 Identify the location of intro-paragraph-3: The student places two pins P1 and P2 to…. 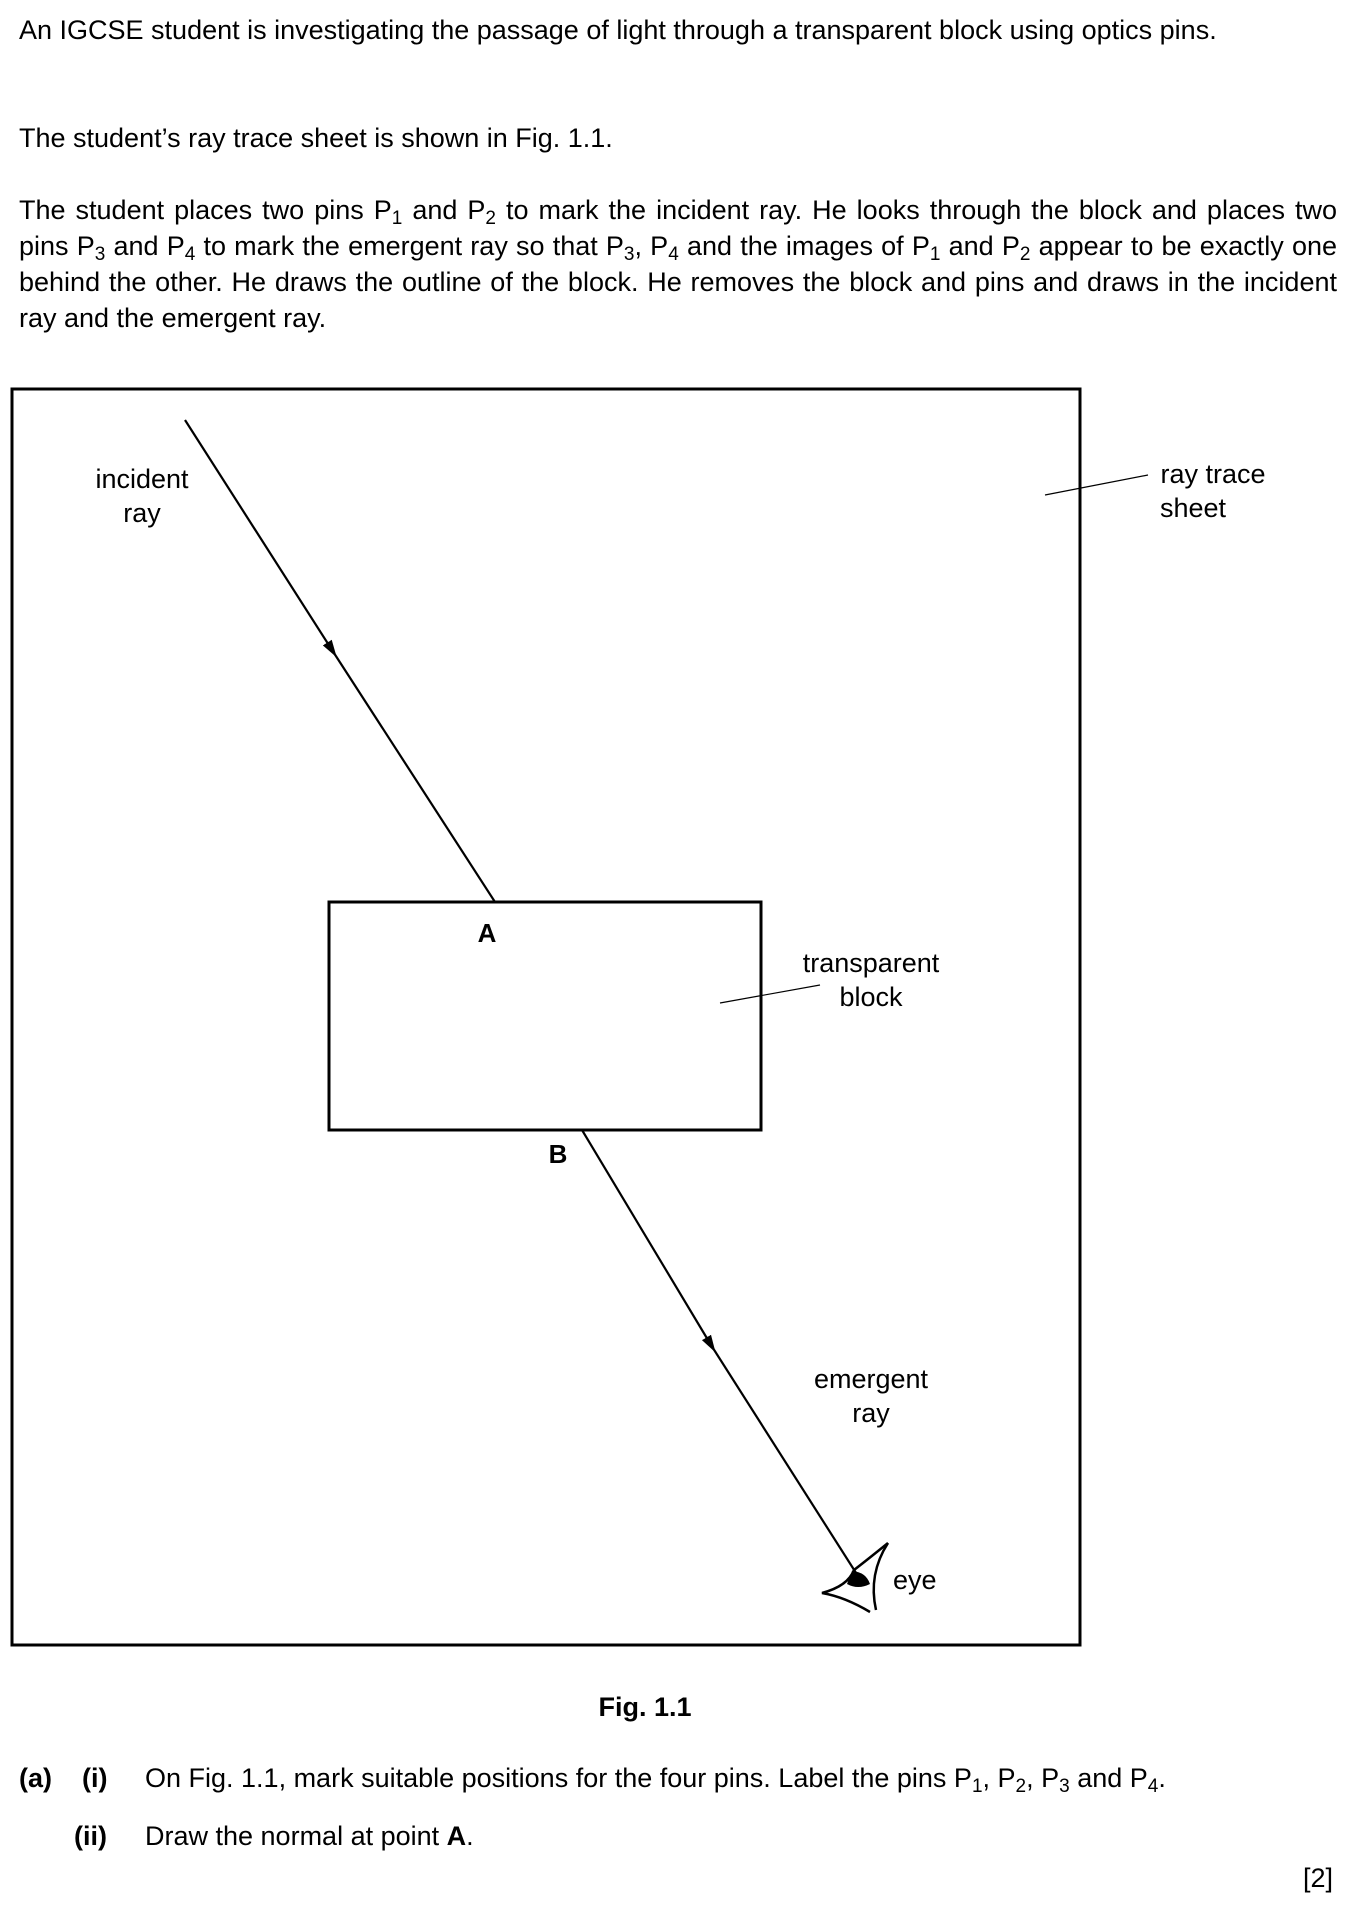
(678, 264).